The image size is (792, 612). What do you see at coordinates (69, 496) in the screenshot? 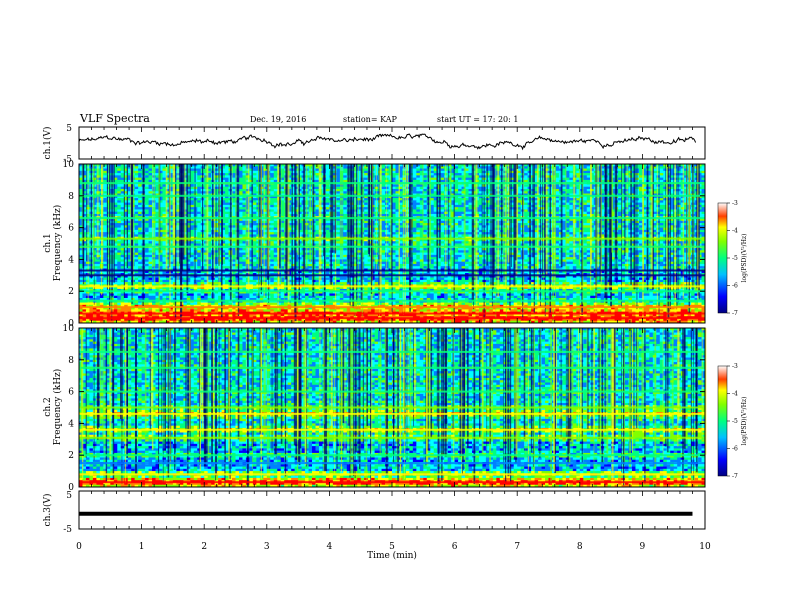
I see `ch3-ytick-top: 5` at bounding box center [69, 496].